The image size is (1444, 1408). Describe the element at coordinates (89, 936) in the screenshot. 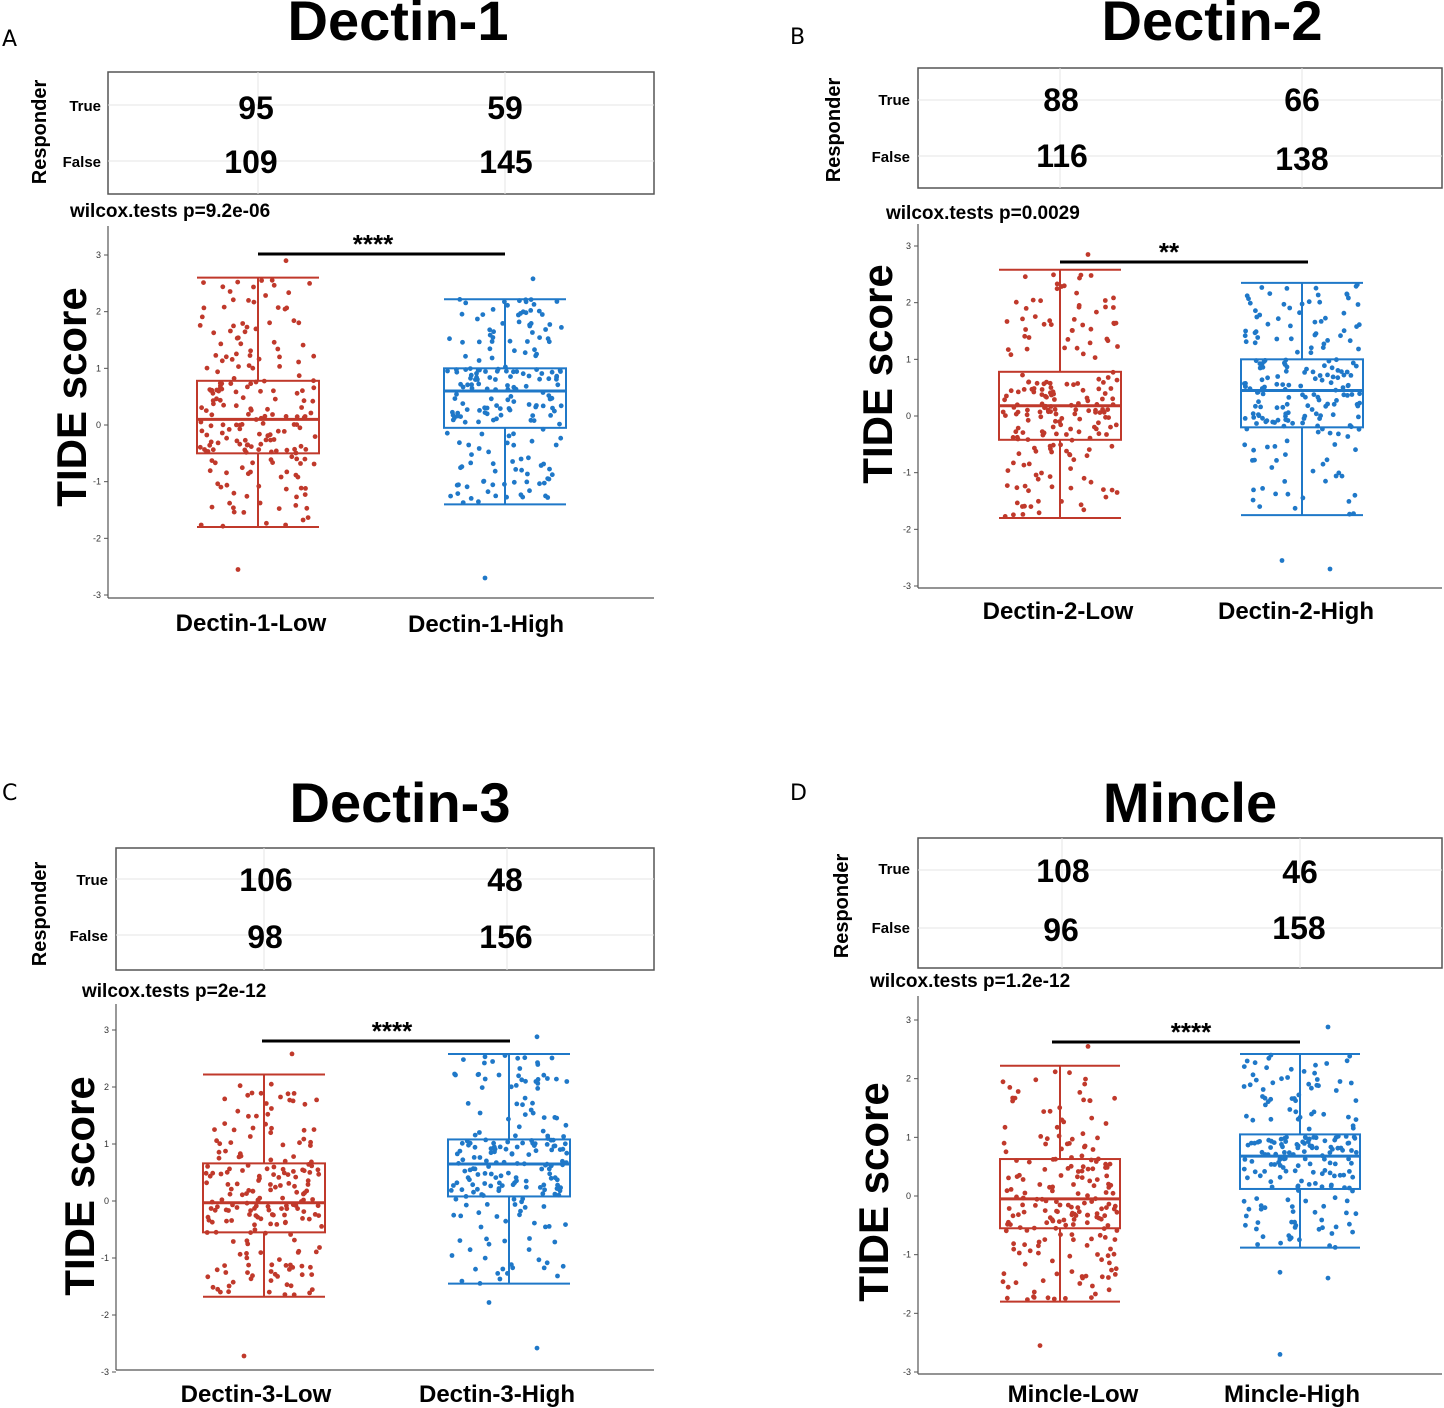

I see `row-label-false: False` at that location.